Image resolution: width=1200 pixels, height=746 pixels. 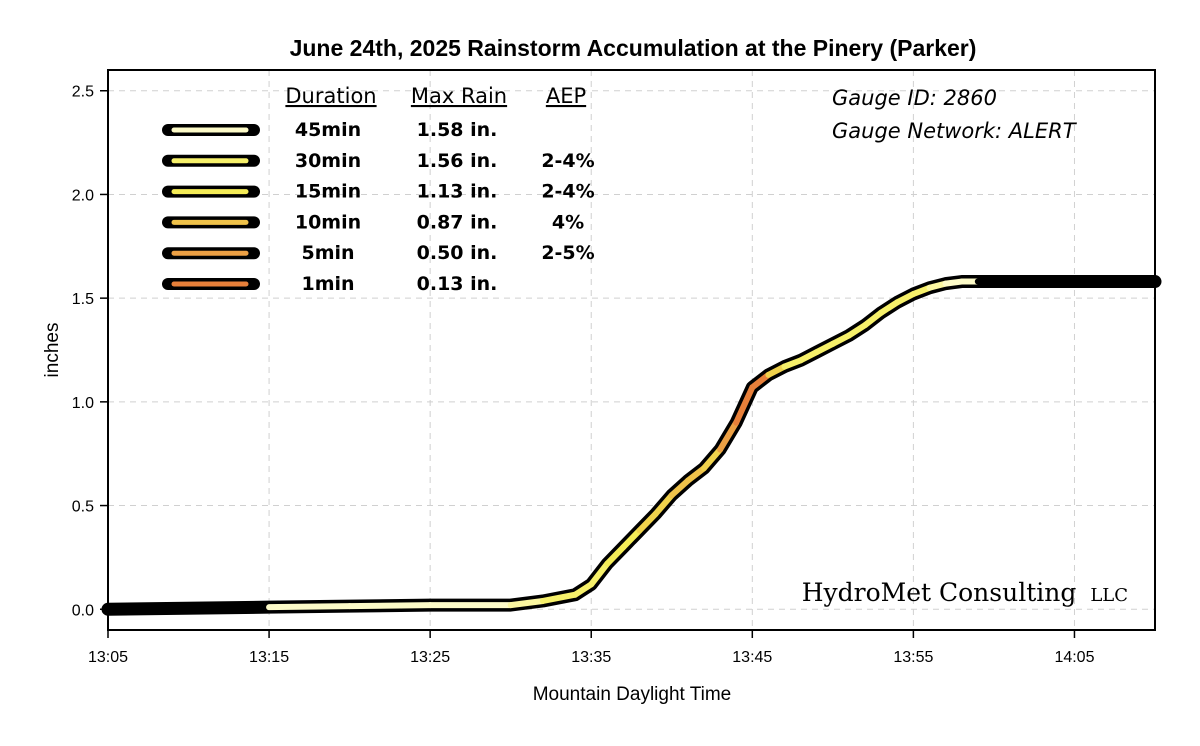 What do you see at coordinates (373, 222) in the screenshot?
I see `legend-row: 10min 0.87 in. 4%` at bounding box center [373, 222].